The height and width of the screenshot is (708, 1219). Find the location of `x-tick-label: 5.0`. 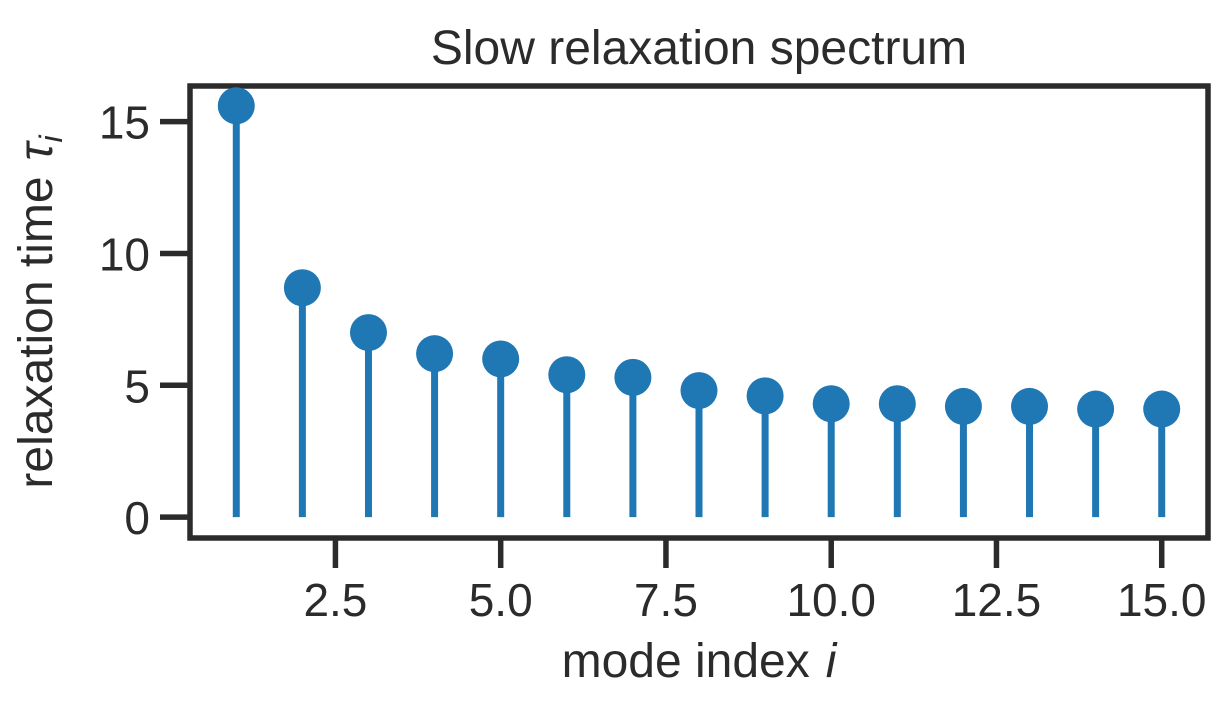

x-tick-label: 5.0 is located at coordinates (501, 600).